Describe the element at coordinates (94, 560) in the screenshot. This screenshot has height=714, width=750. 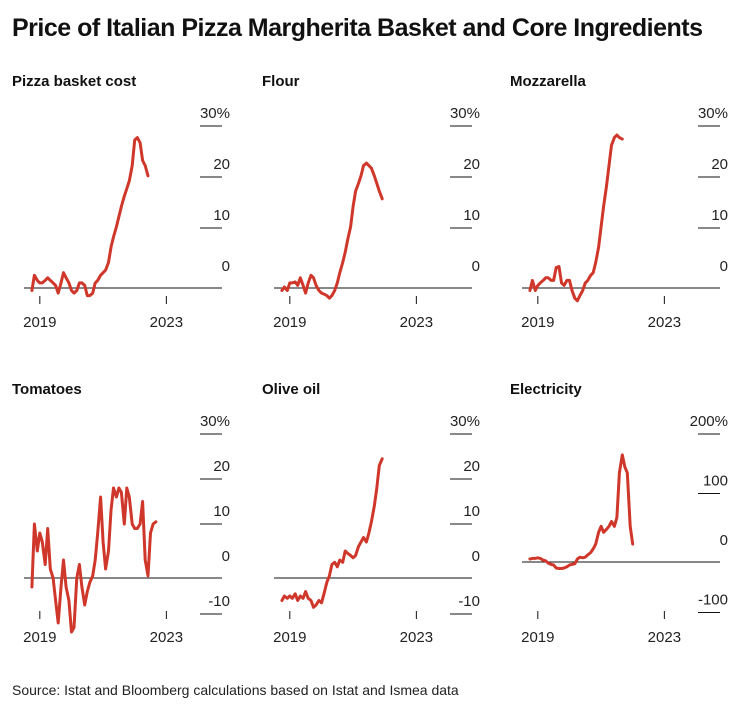
I see `series-line-tomatoes` at that location.